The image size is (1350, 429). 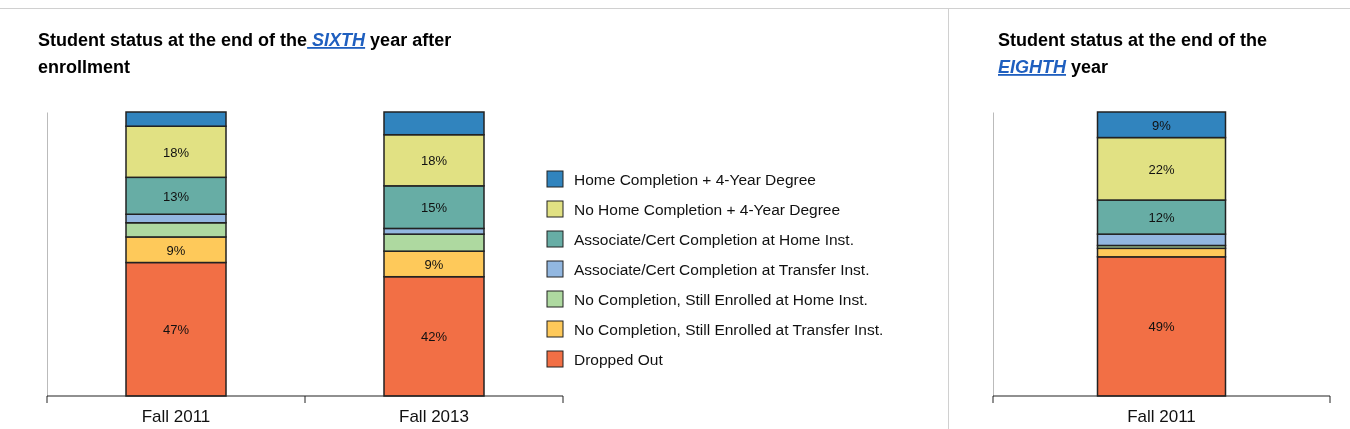 I want to click on data-label: 15%, so click(x=434, y=208).